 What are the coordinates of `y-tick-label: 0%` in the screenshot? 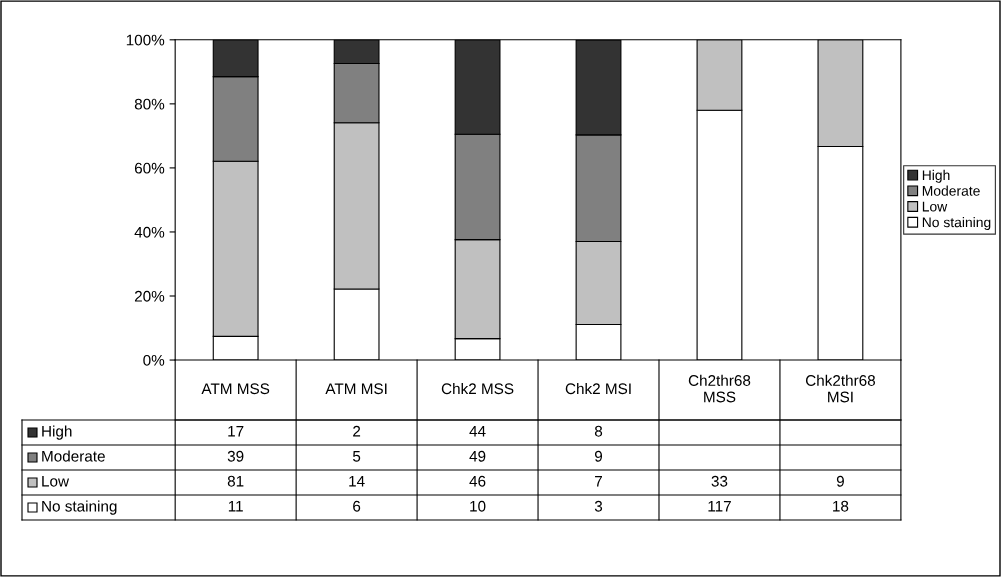 It's located at (154, 360).